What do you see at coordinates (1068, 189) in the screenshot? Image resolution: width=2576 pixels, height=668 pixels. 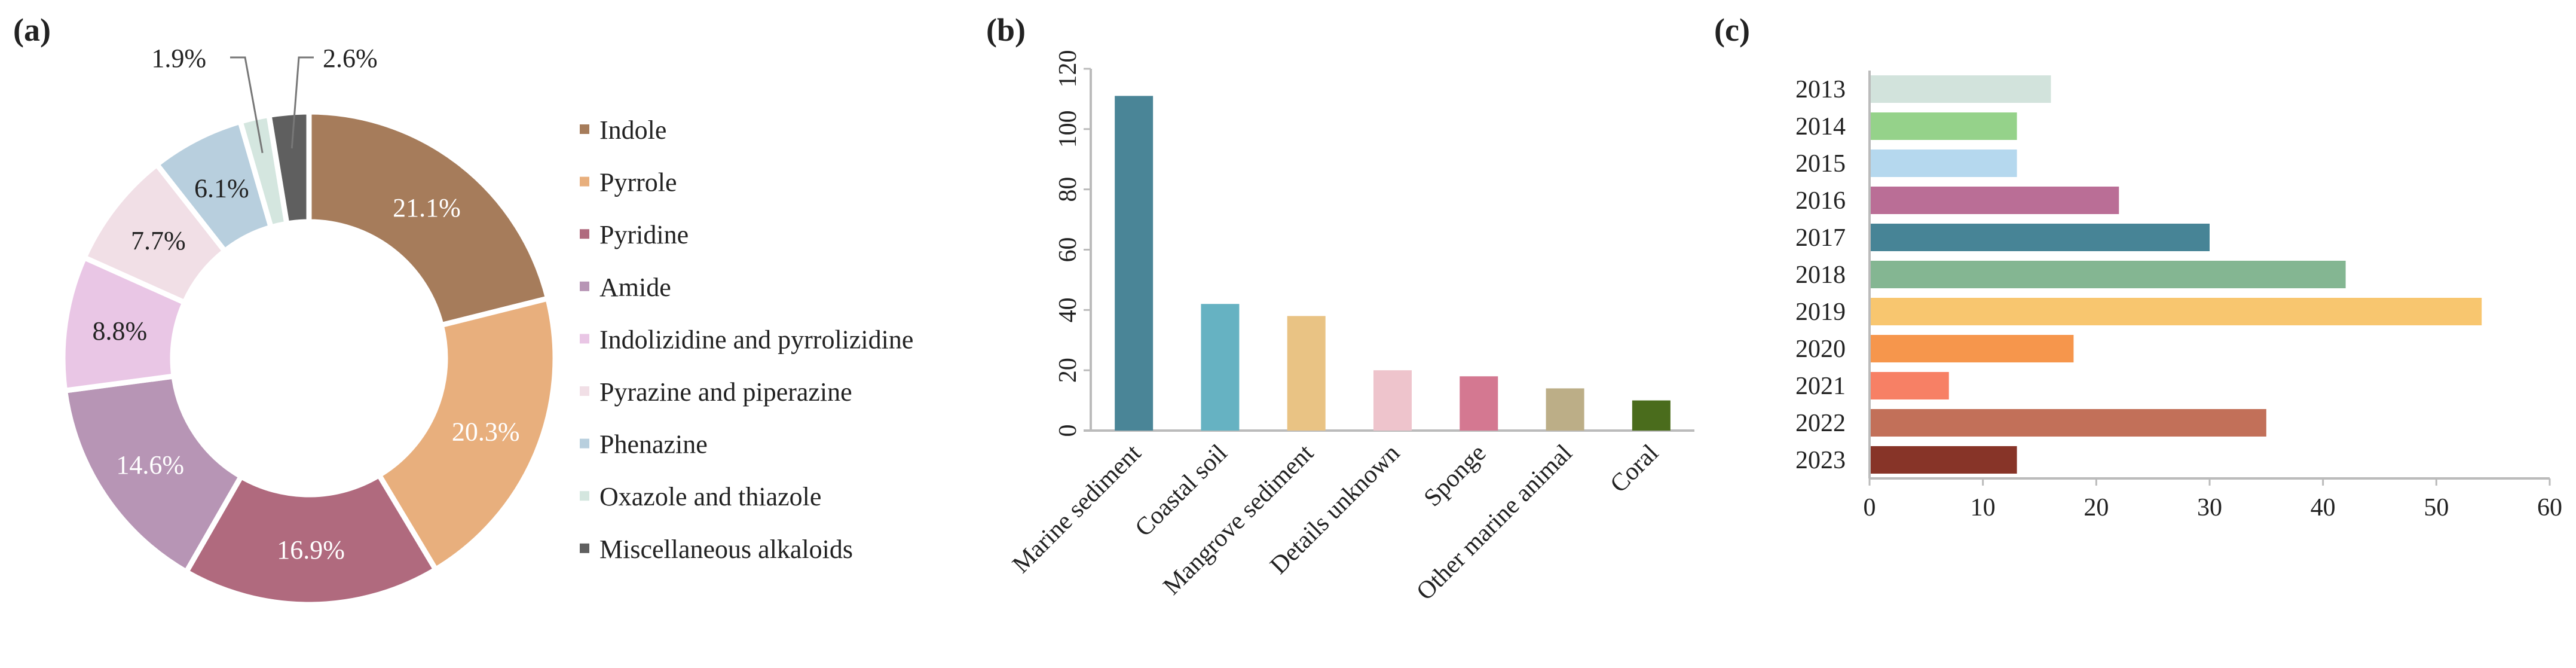 I see `y-tick-label: 80` at bounding box center [1068, 189].